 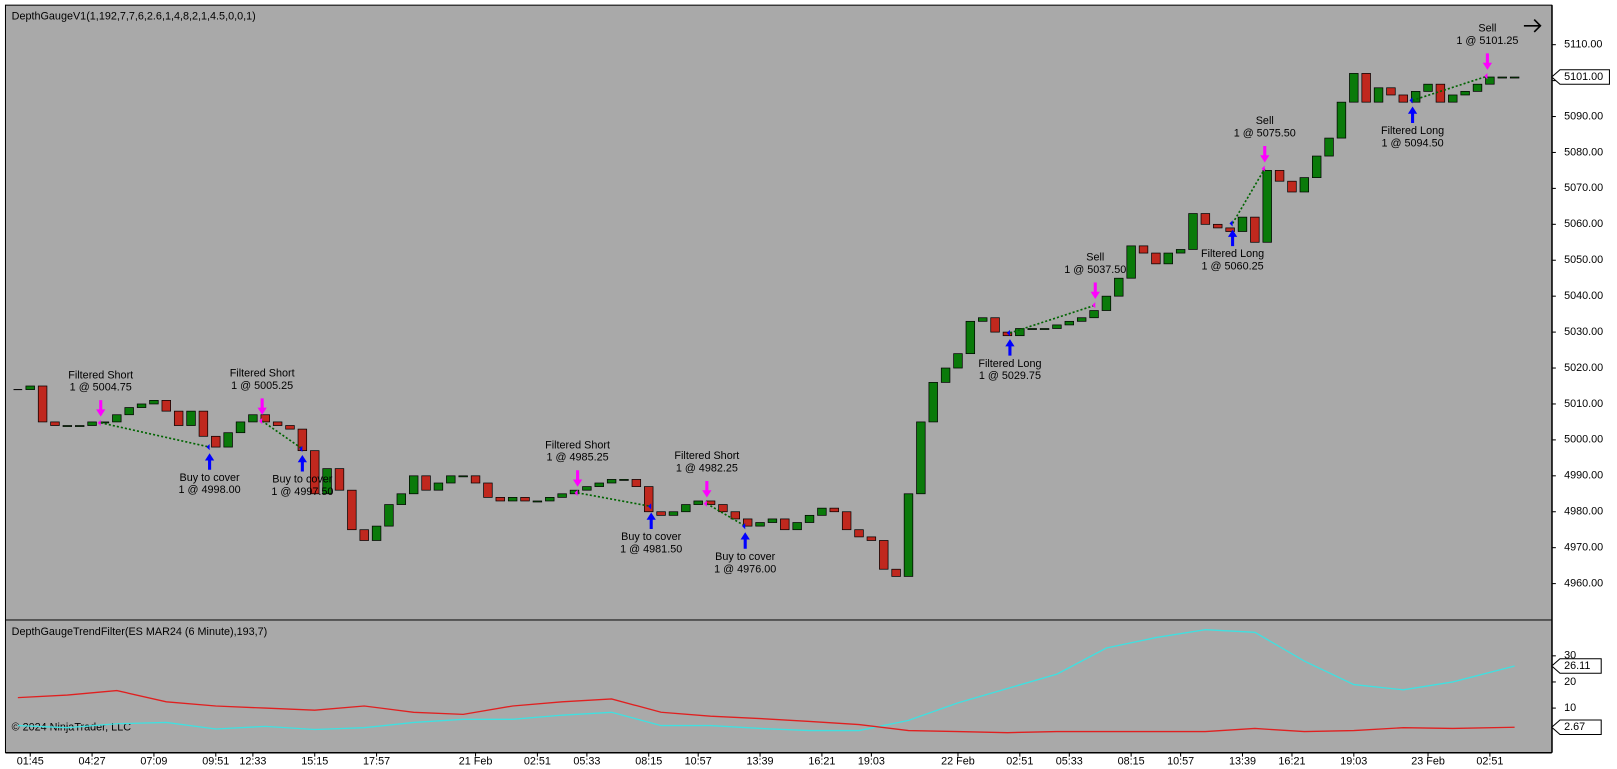 What do you see at coordinates (476, 762) in the screenshot?
I see `x-tick-label: 21 Feb` at bounding box center [476, 762].